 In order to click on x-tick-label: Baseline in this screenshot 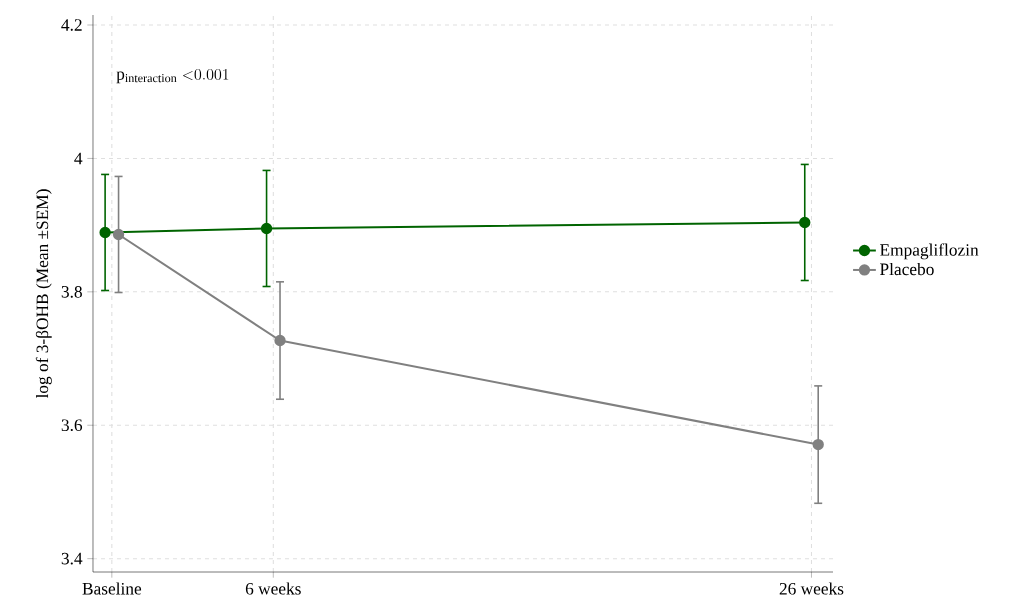, I will do `click(112, 588)`.